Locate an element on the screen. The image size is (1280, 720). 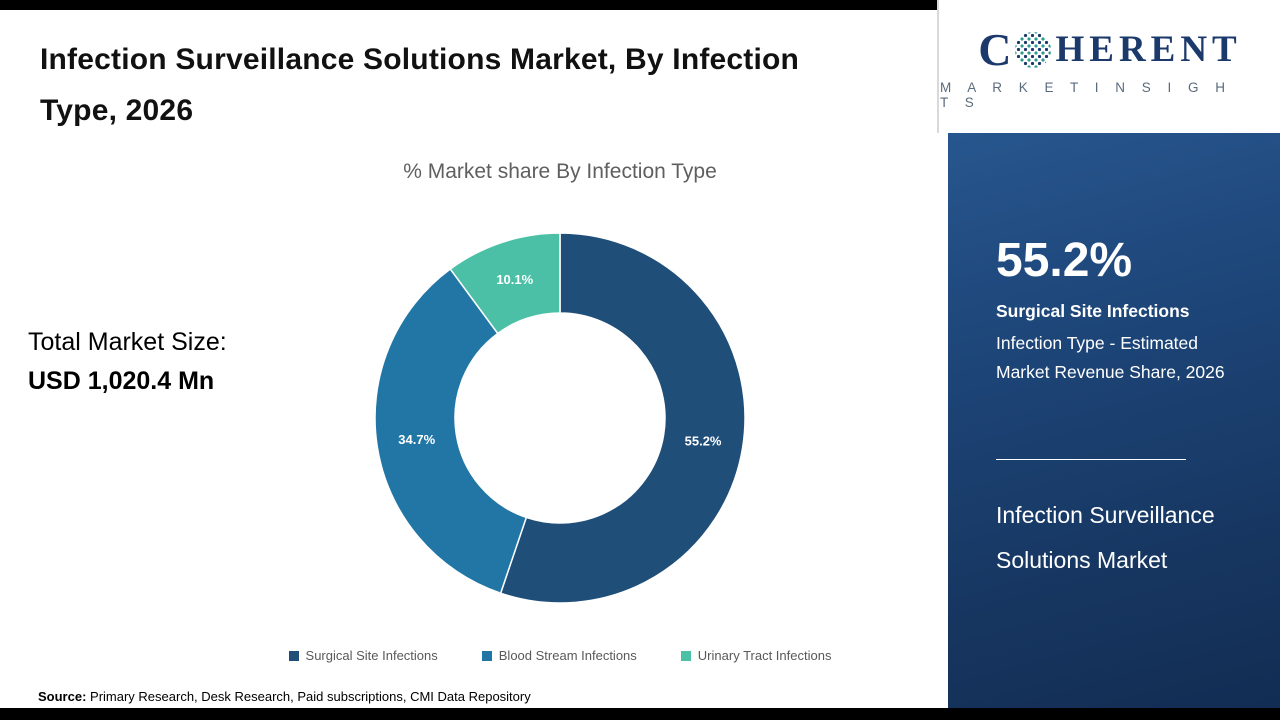
slice-percent-label: 55.2% is located at coordinates (703, 441).